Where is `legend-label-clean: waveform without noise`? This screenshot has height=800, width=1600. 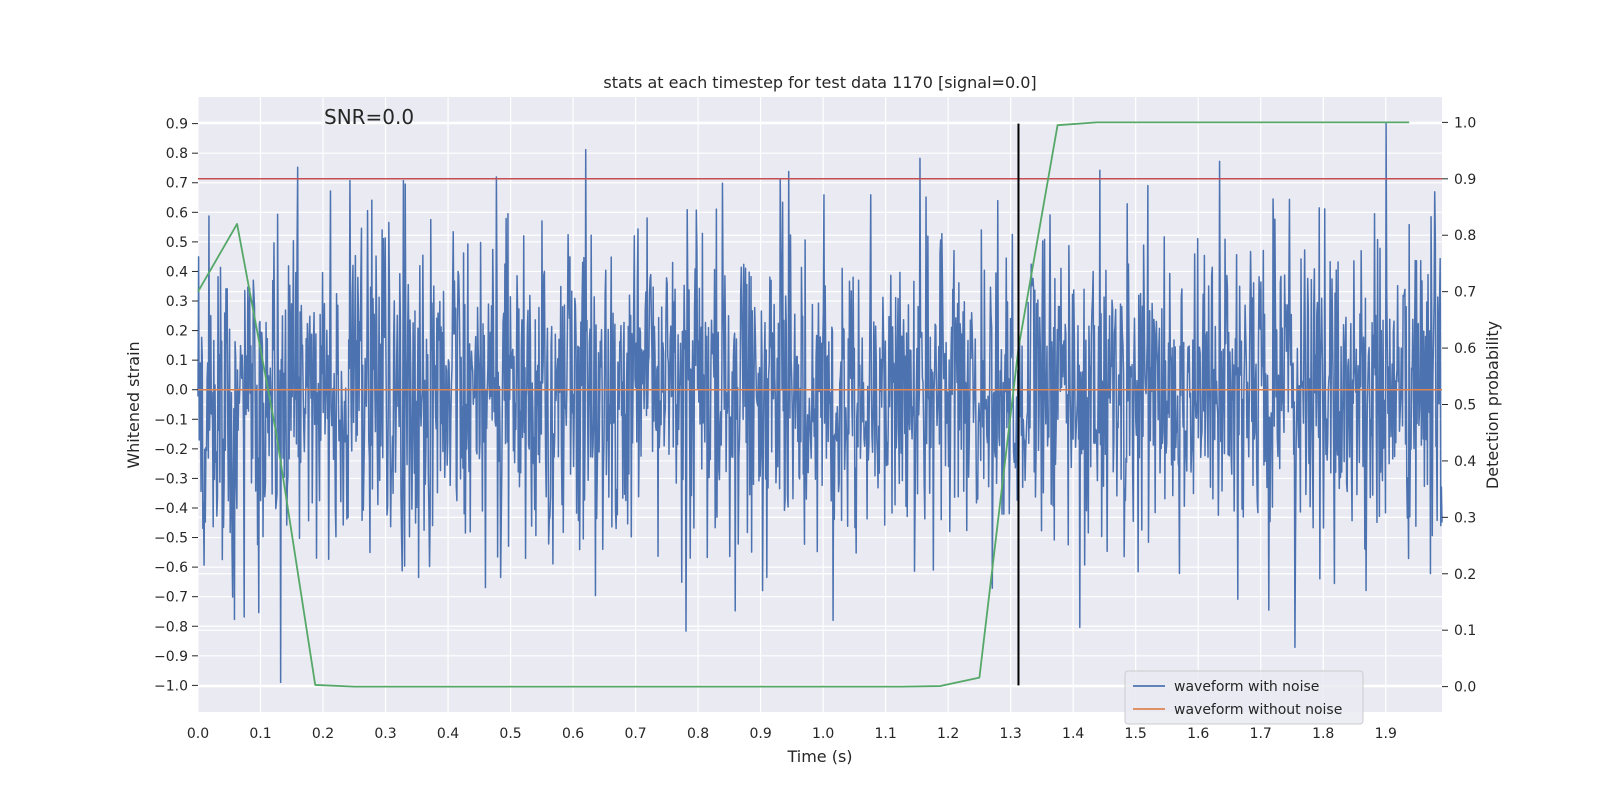 legend-label-clean: waveform without noise is located at coordinates (1258, 710).